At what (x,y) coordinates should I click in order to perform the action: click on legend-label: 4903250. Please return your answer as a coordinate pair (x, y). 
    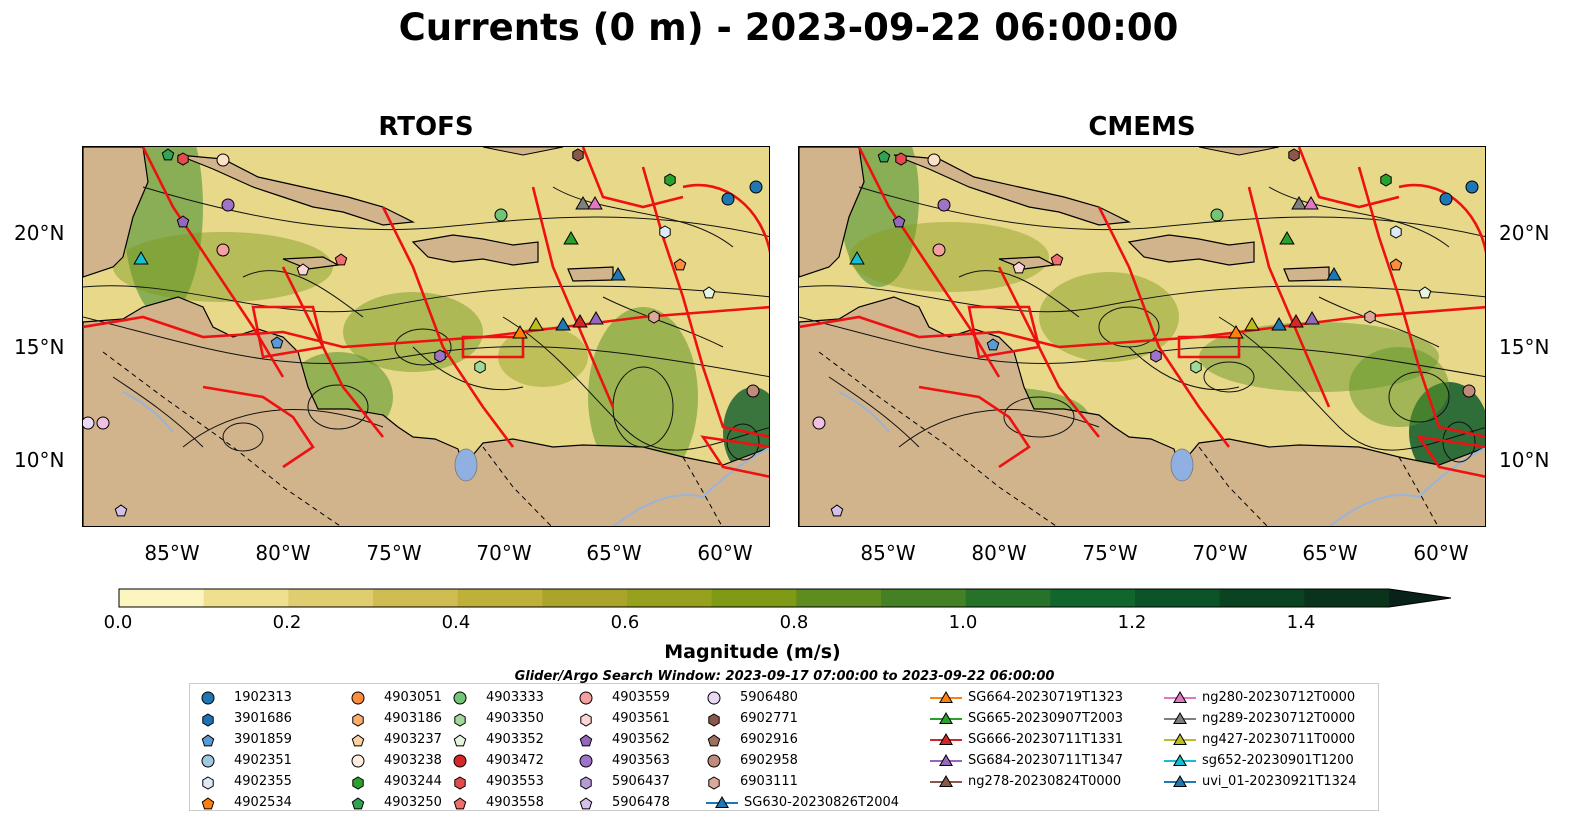
    Looking at the image, I should click on (413, 802).